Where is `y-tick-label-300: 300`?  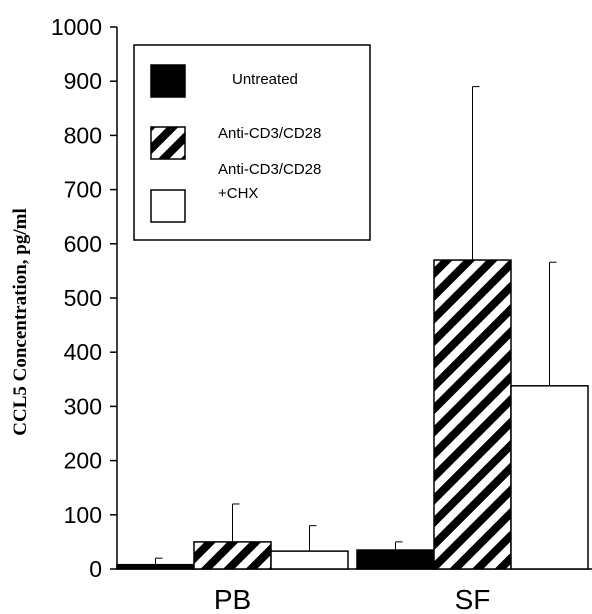
y-tick-label-300: 300 is located at coordinates (83, 406).